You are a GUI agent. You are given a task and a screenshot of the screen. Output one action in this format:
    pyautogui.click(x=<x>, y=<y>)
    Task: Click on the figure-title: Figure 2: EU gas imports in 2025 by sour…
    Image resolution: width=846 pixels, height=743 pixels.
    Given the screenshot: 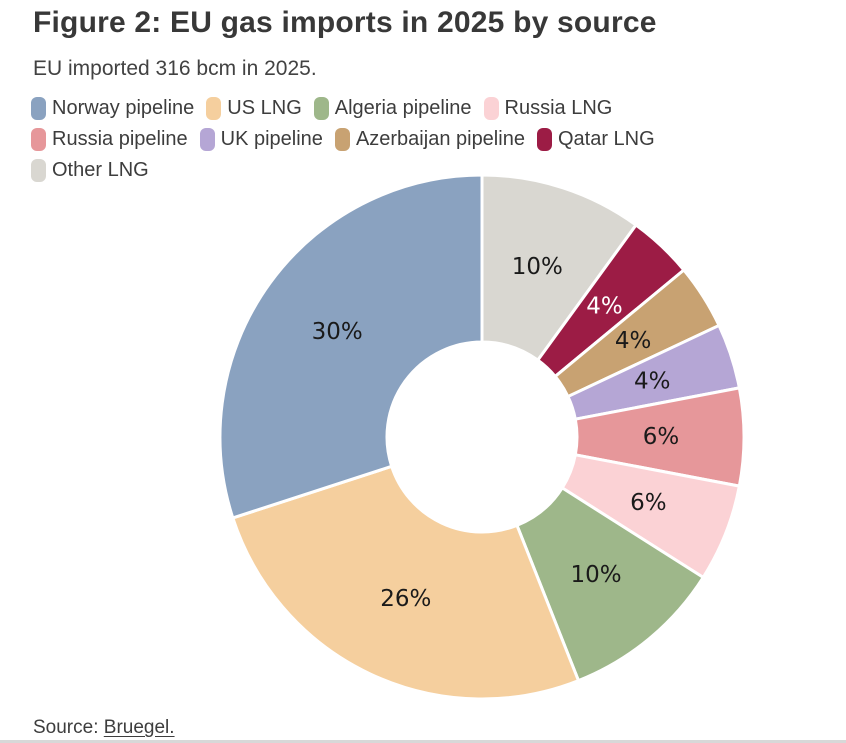 What is the action you would take?
    pyautogui.click(x=345, y=22)
    